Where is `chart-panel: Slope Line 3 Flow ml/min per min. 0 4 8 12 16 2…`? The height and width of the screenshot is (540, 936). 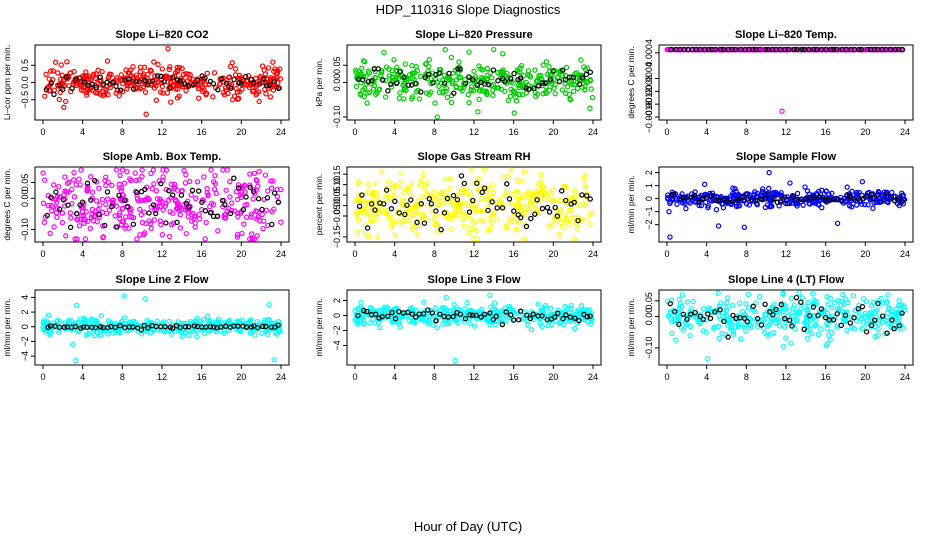 chart-panel: Slope Line 3 Flow ml/min per min. 0 4 8 12 16 2… is located at coordinates (458, 328).